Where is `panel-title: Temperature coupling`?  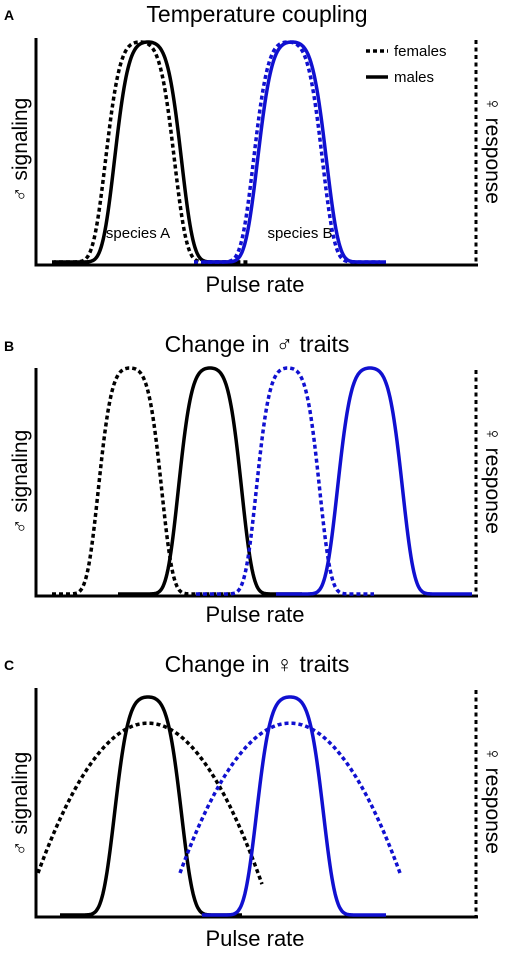
panel-title: Temperature coupling is located at coordinates (256, 14).